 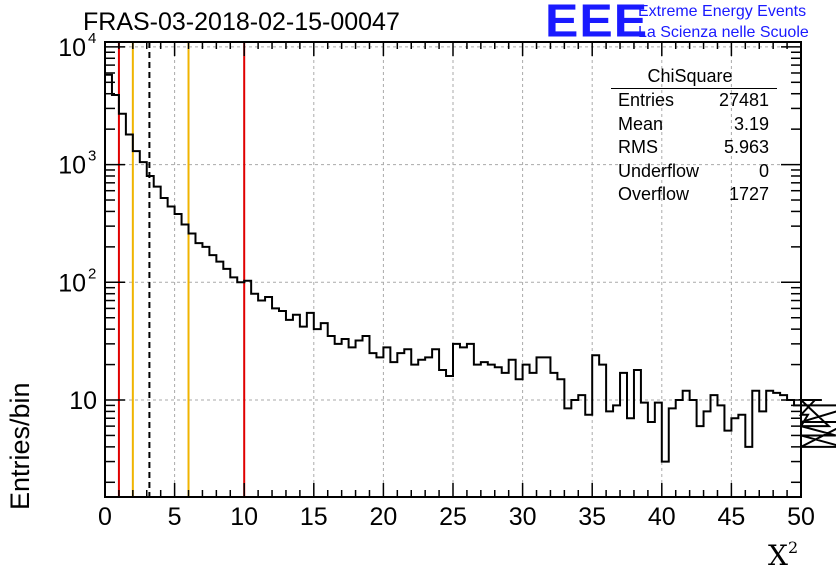 I want to click on x-tick-label: 45, so click(x=731, y=517).